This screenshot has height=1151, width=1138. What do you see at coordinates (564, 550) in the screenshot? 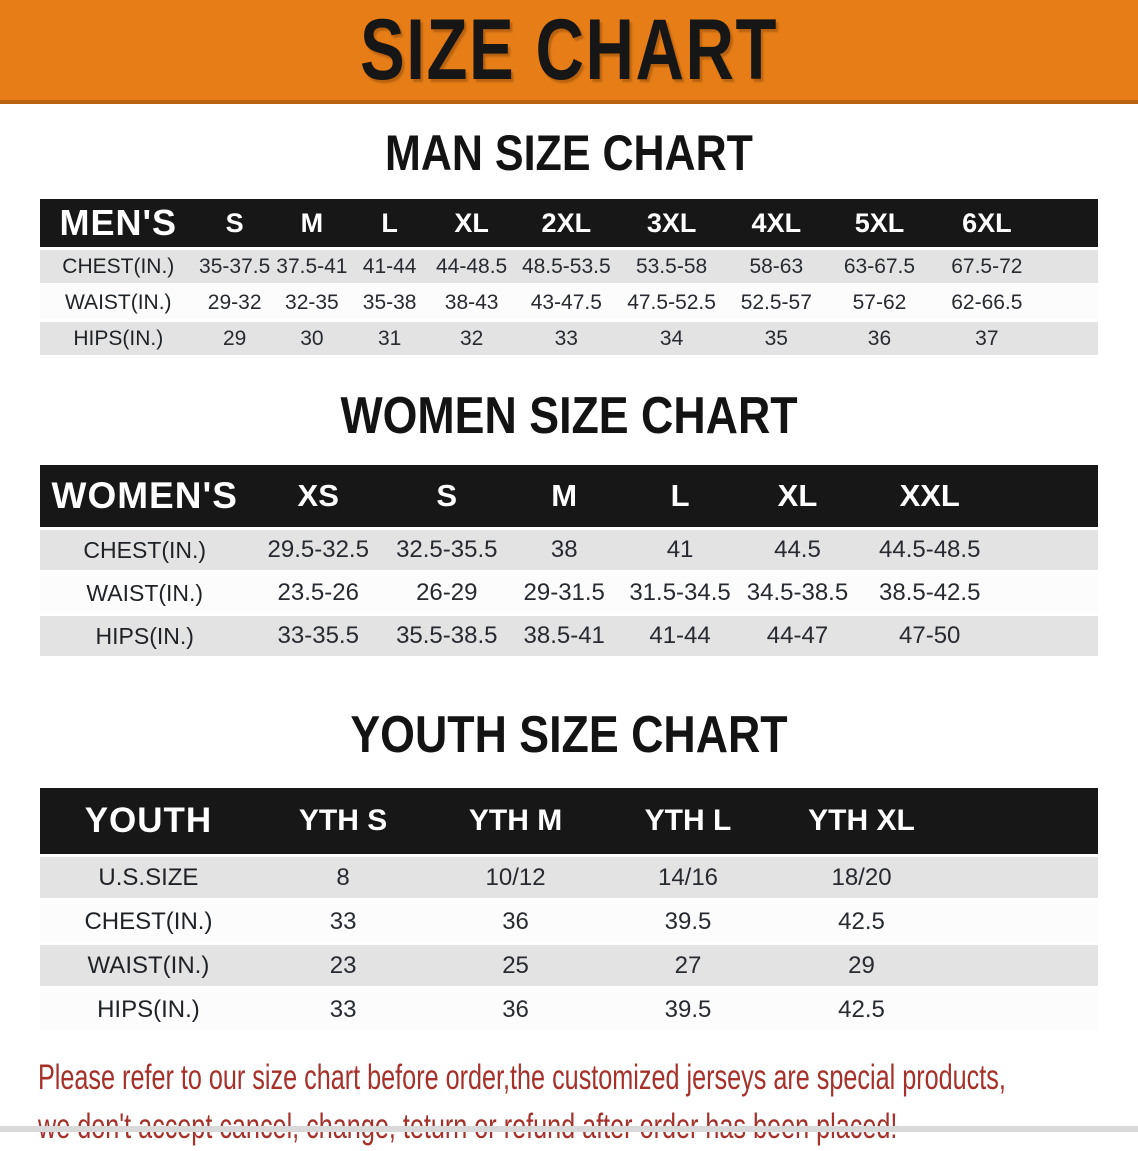
I see `table-cell: 38` at bounding box center [564, 550].